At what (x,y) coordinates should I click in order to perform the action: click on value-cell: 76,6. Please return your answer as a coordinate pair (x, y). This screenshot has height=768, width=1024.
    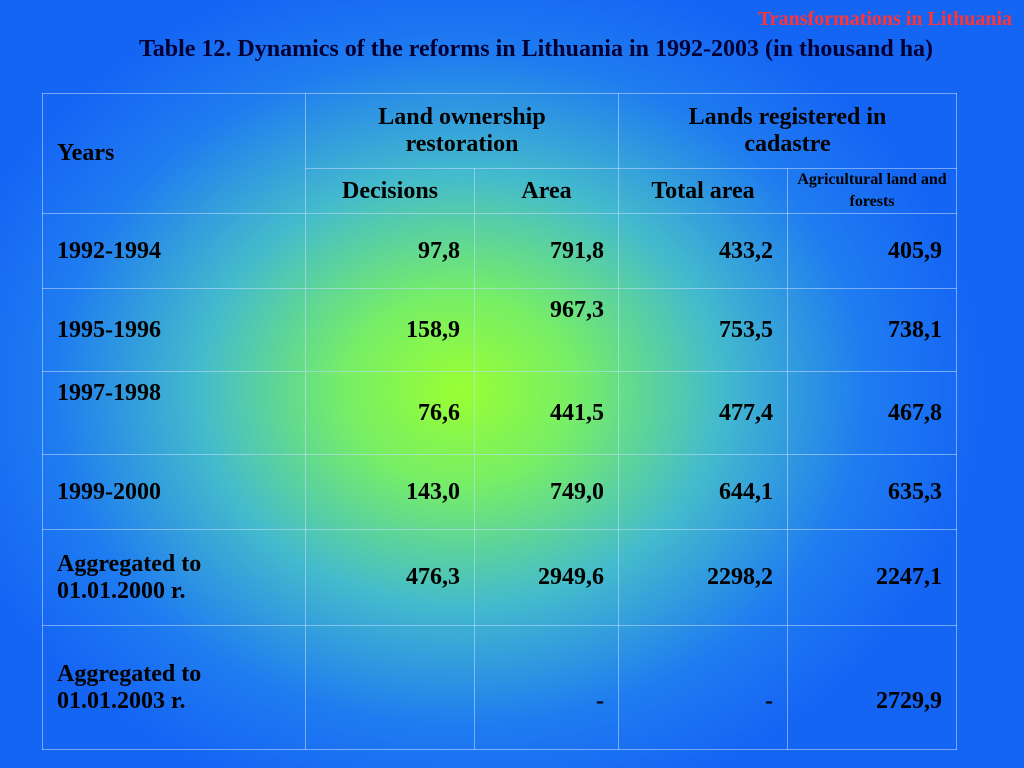
    Looking at the image, I should click on (390, 413).